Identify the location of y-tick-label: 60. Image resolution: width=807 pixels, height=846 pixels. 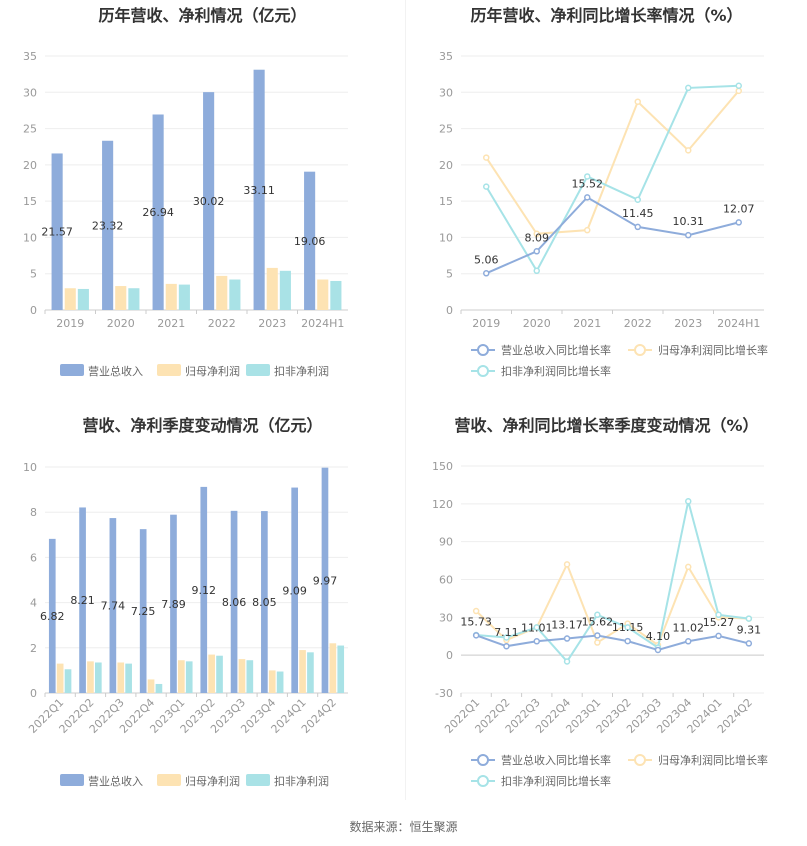
(446, 580).